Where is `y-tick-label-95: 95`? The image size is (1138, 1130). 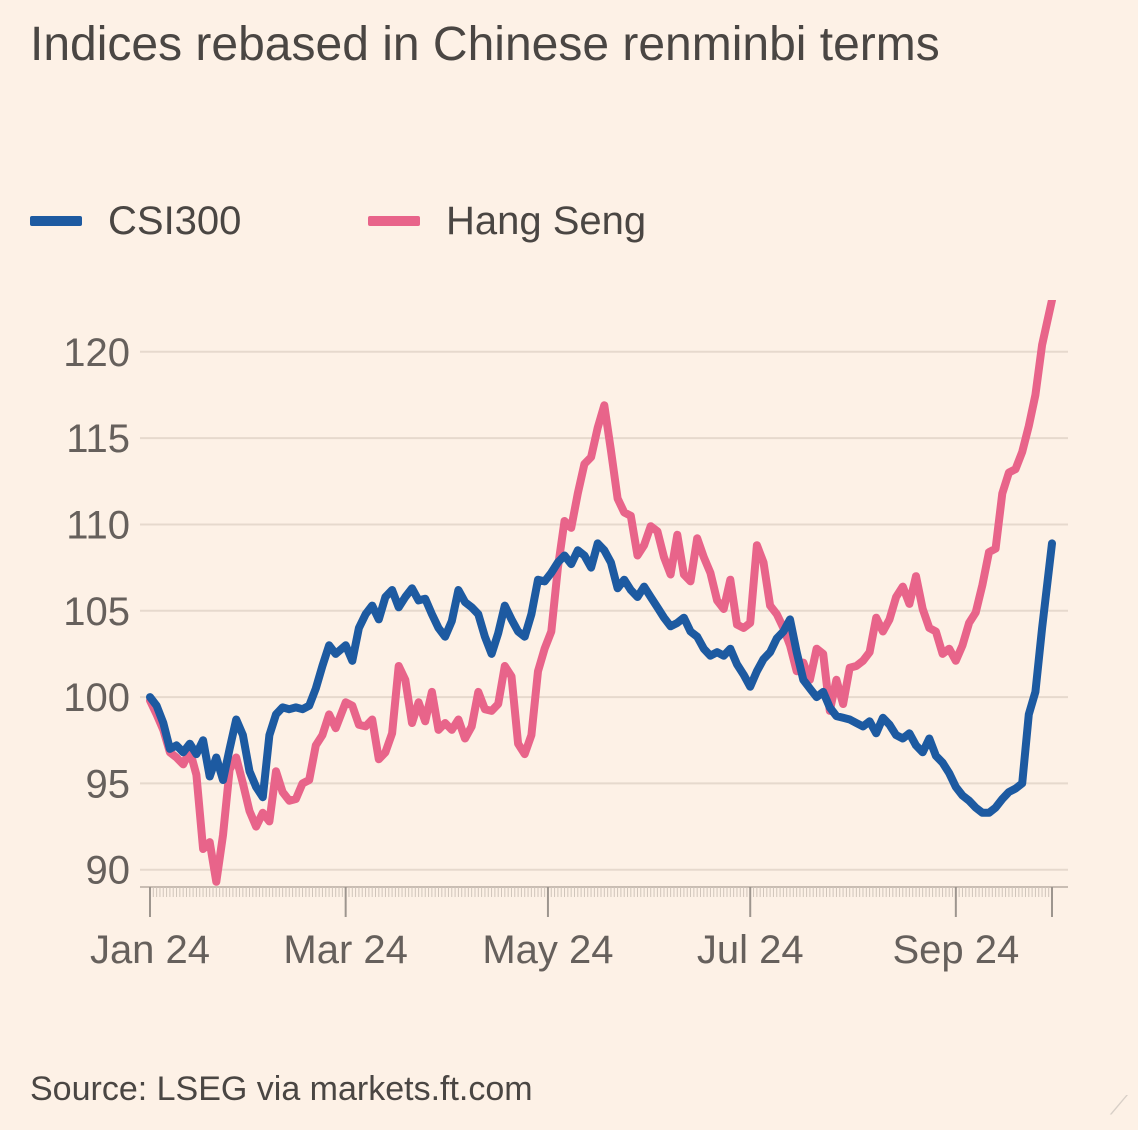 y-tick-label-95: 95 is located at coordinates (108, 784).